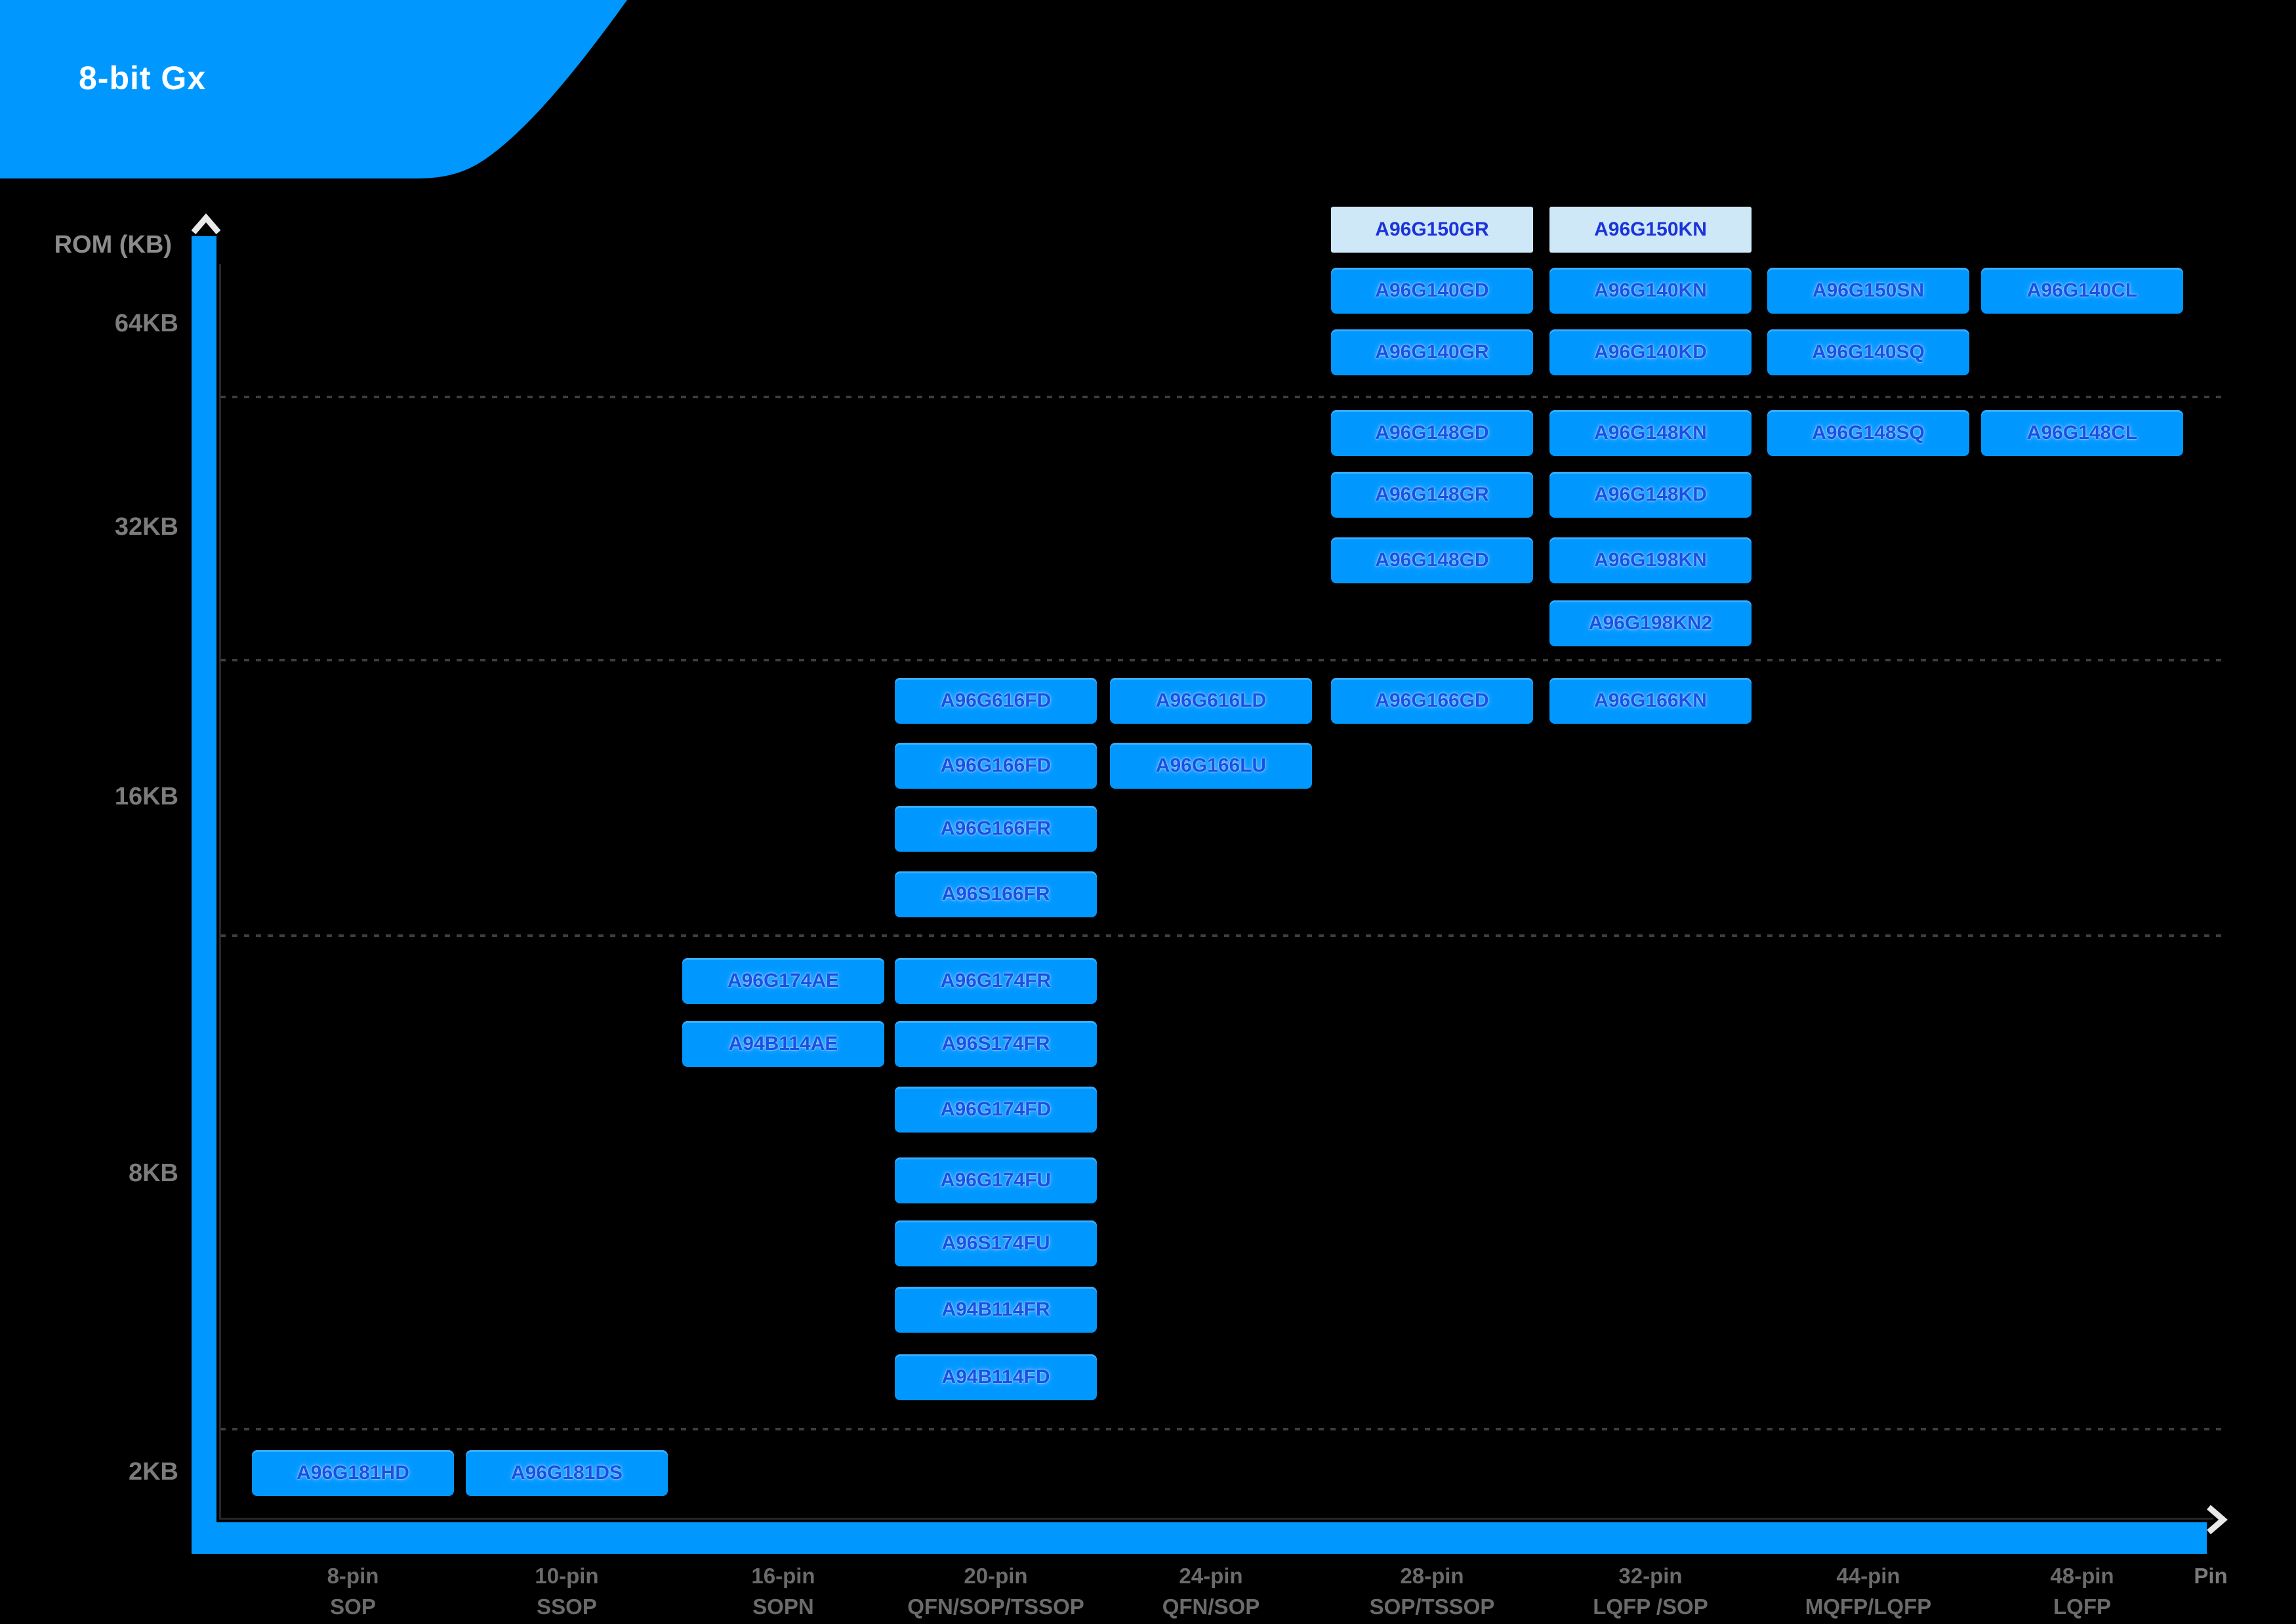  I want to click on chip-A96G174FD: A96G174FD, so click(996, 1110).